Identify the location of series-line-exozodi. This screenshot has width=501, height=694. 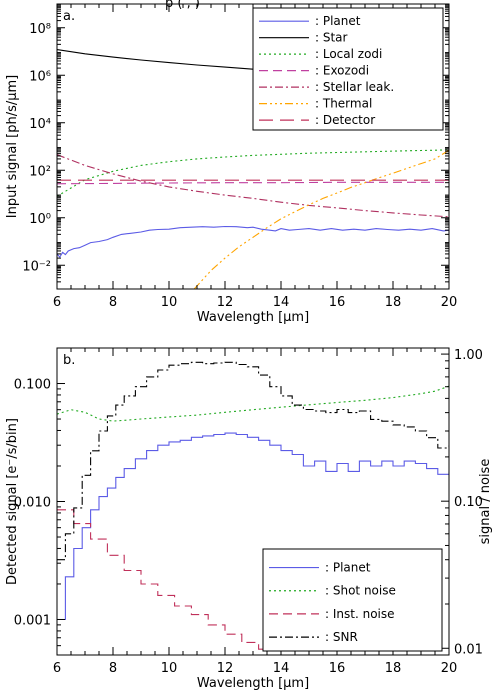
(253, 183).